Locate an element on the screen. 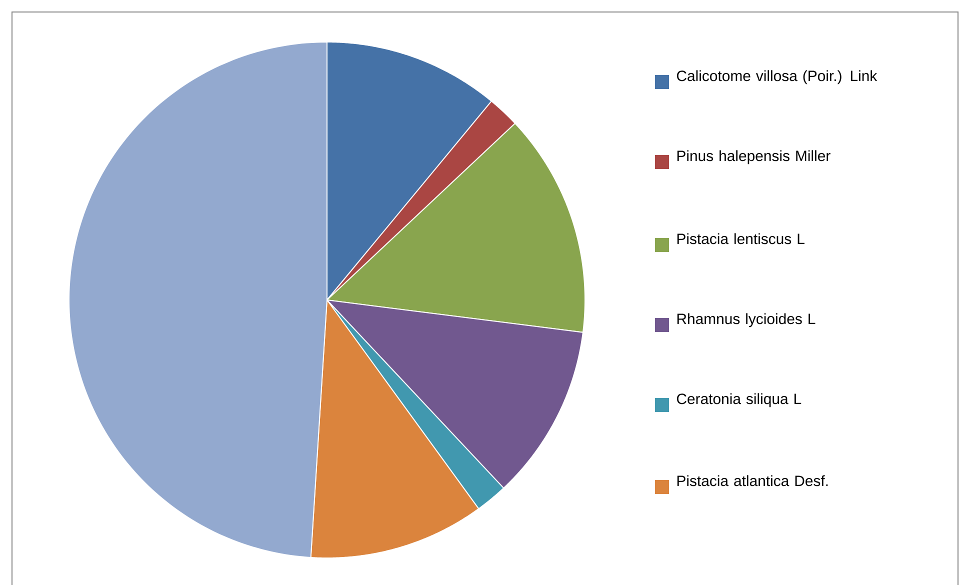 This screenshot has height=585, width=962. legend-label: Calicotome villosa (Poir.) Link is located at coordinates (777, 77).